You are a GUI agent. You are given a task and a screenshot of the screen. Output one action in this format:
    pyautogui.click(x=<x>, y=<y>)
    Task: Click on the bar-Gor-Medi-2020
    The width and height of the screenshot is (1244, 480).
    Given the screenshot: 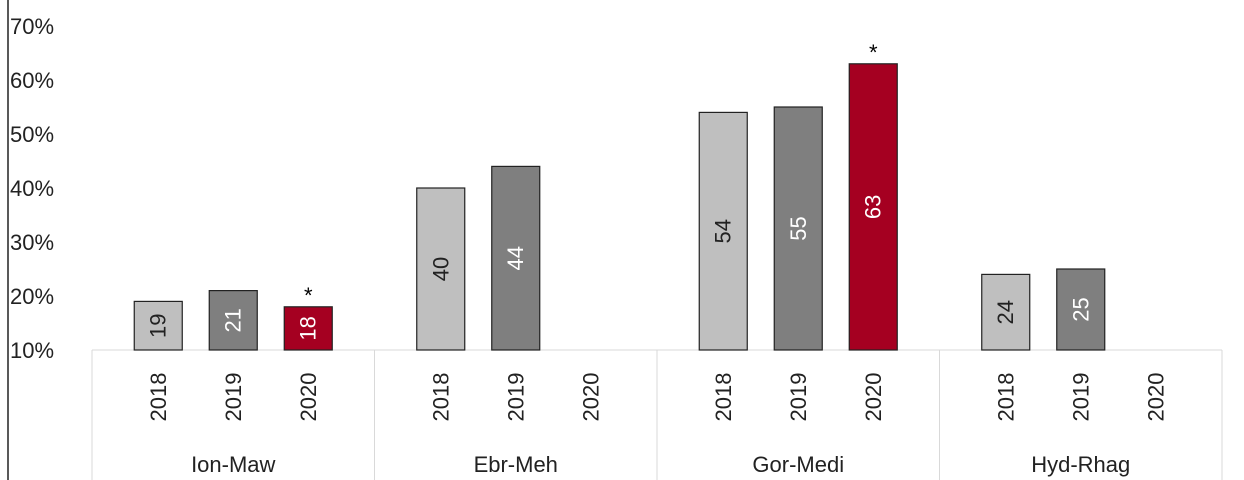 What is the action you would take?
    pyautogui.click(x=873, y=207)
    